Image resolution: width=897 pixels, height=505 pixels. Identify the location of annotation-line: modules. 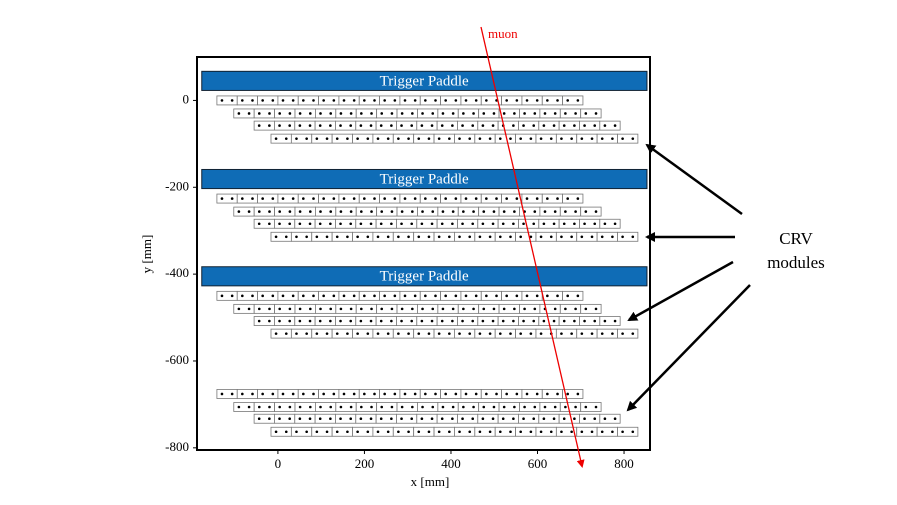
(796, 262).